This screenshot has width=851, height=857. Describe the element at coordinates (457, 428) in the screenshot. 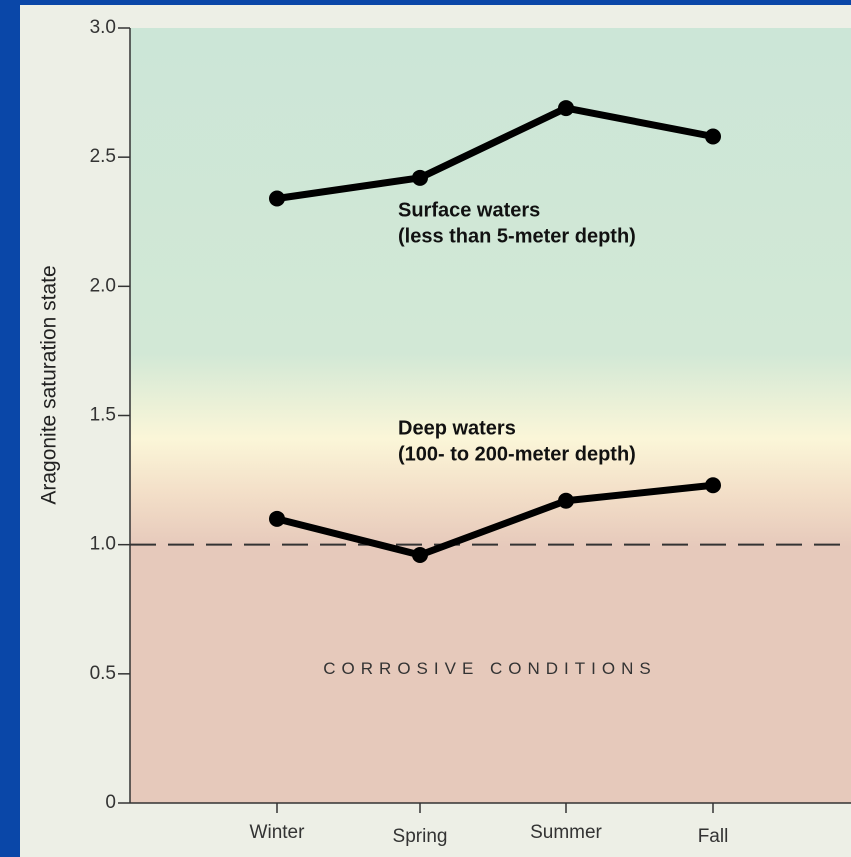

I see `series-label: Deep waters` at that location.